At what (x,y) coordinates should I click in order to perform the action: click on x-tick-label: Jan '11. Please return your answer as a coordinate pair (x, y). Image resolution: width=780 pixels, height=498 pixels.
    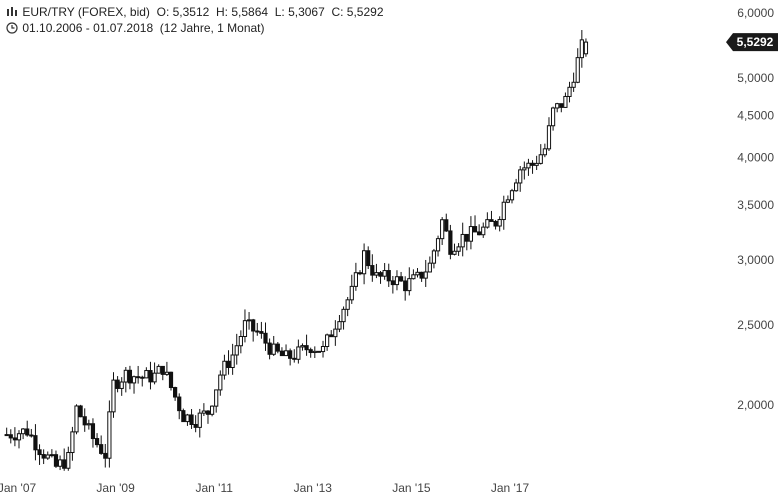
    Looking at the image, I should click on (214, 488).